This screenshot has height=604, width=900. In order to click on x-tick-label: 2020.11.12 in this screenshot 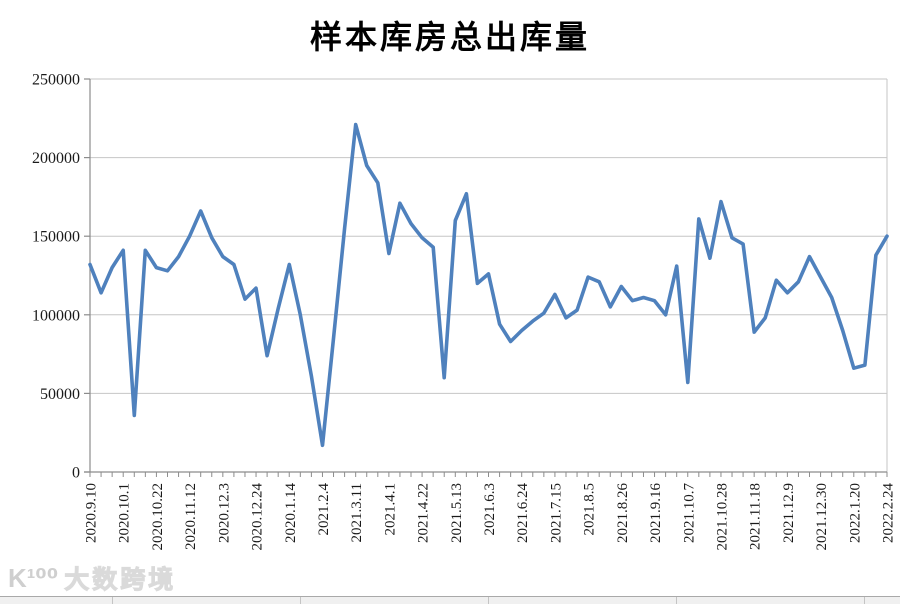, I will do `click(191, 516)`.